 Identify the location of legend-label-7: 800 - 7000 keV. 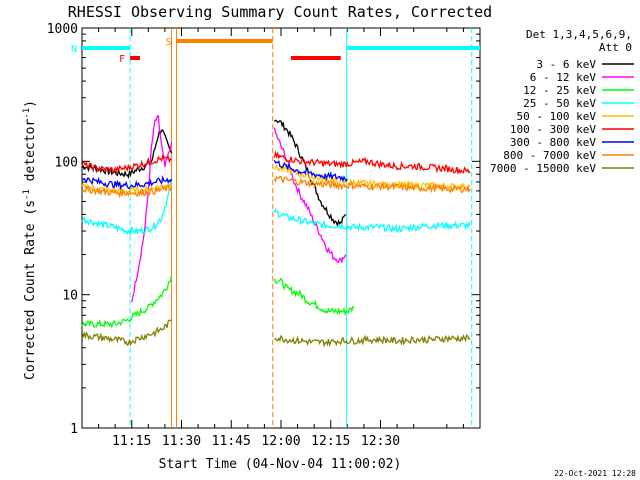
(549, 155).